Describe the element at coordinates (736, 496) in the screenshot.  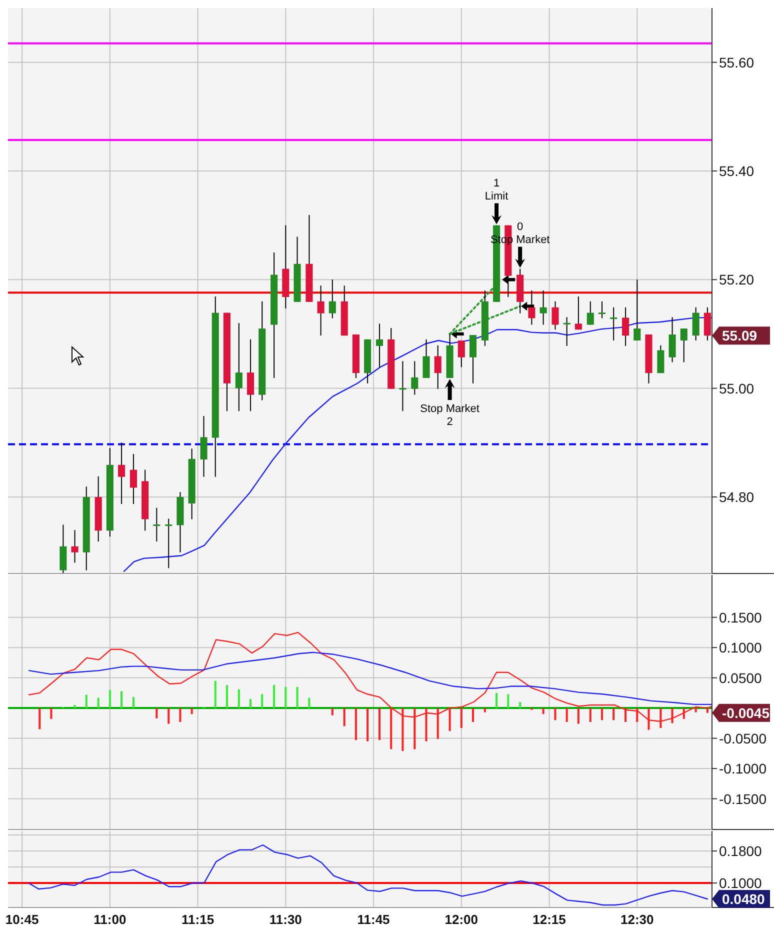
I see `y-tick-label: 54.80` at that location.